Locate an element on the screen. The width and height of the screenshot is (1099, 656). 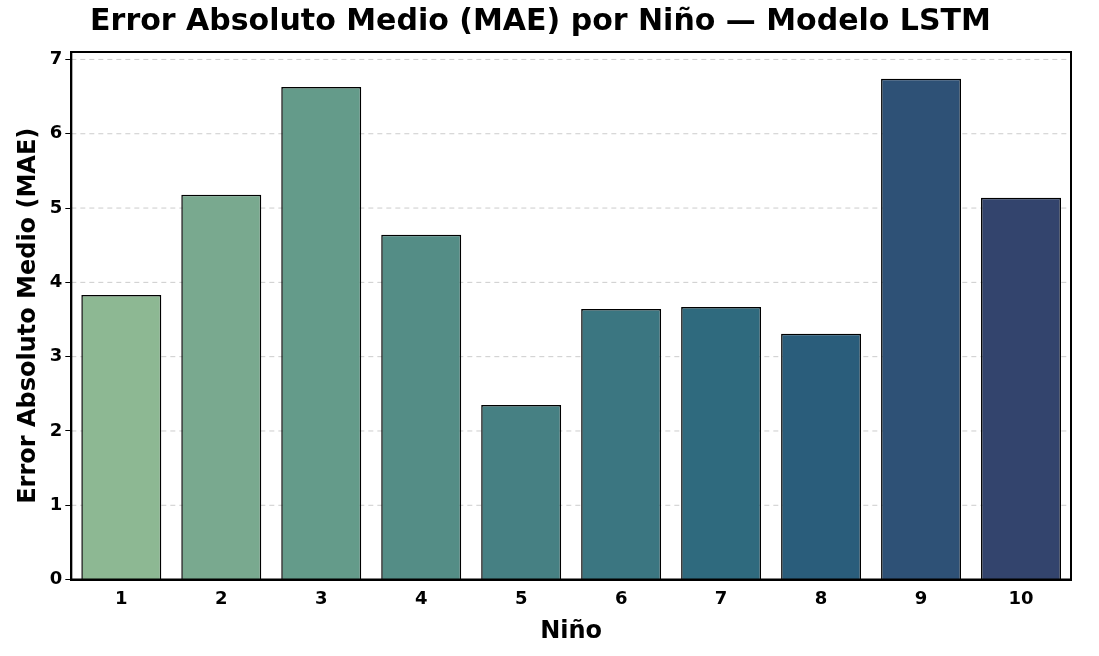
x-tick-label: 10 is located at coordinates (1021, 598).